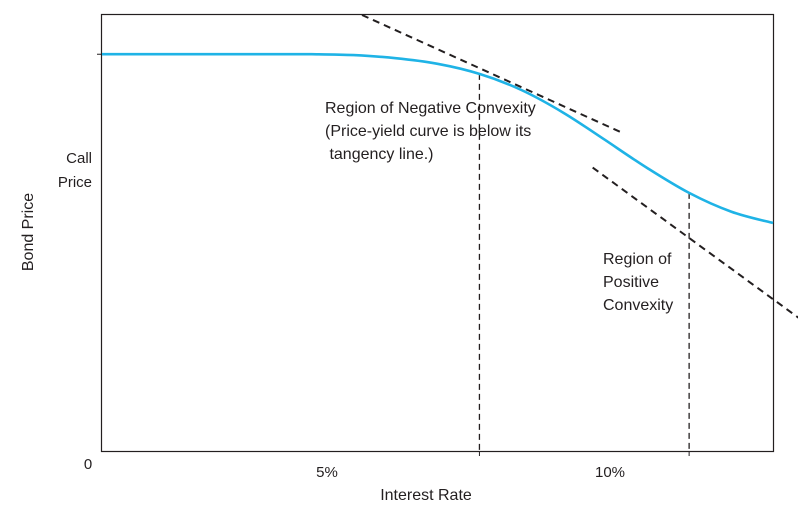 The image size is (798, 511). Describe the element at coordinates (79, 158) in the screenshot. I see `call-price-label-line1: Call` at that location.